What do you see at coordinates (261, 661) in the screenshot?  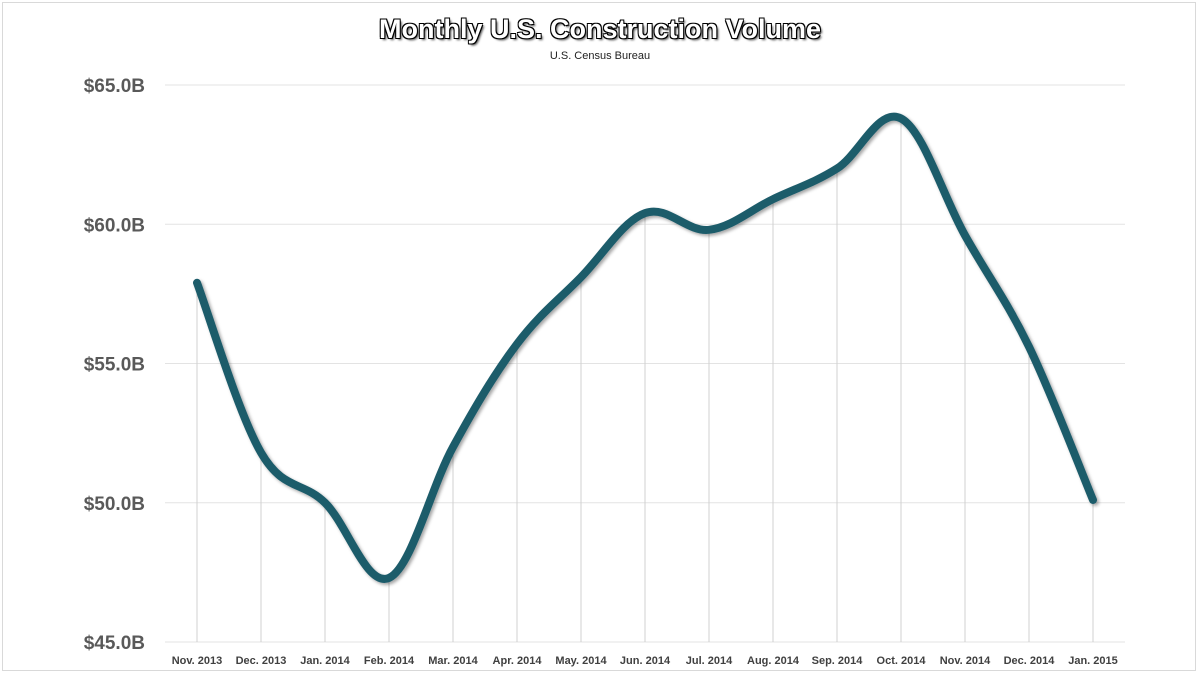 I see `x-tick-label: Dec. 2013` at bounding box center [261, 661].